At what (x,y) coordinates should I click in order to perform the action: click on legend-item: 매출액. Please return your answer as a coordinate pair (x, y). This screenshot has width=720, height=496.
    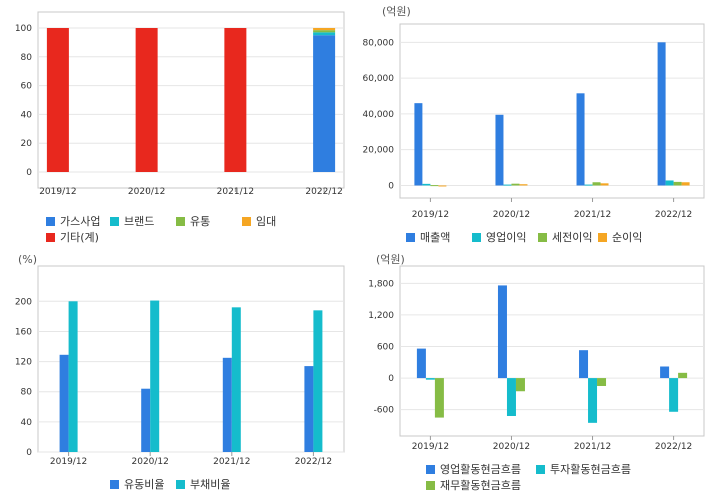
    Looking at the image, I should click on (428, 237).